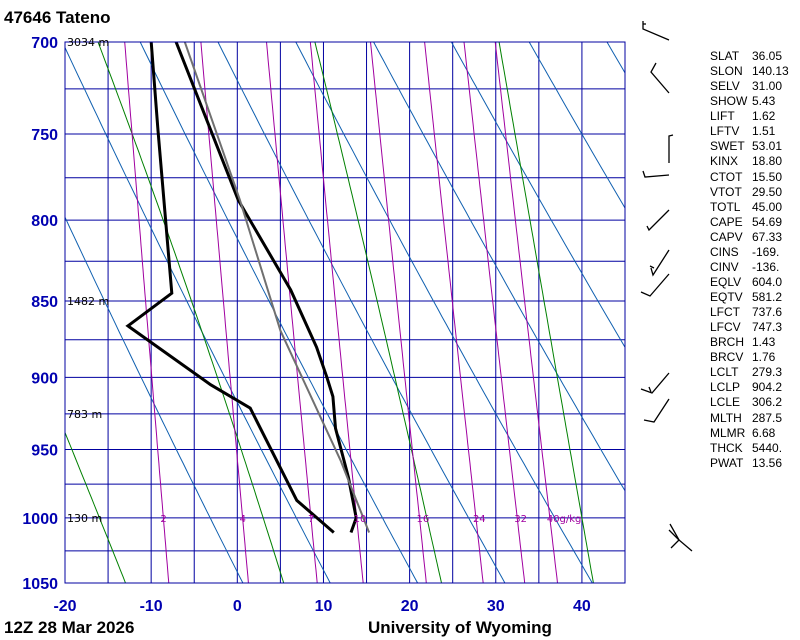 Image resolution: width=800 pixels, height=640 pixels. Describe the element at coordinates (749, 237) in the screenshot. I see `index-row: CAPV 67.33` at that location.